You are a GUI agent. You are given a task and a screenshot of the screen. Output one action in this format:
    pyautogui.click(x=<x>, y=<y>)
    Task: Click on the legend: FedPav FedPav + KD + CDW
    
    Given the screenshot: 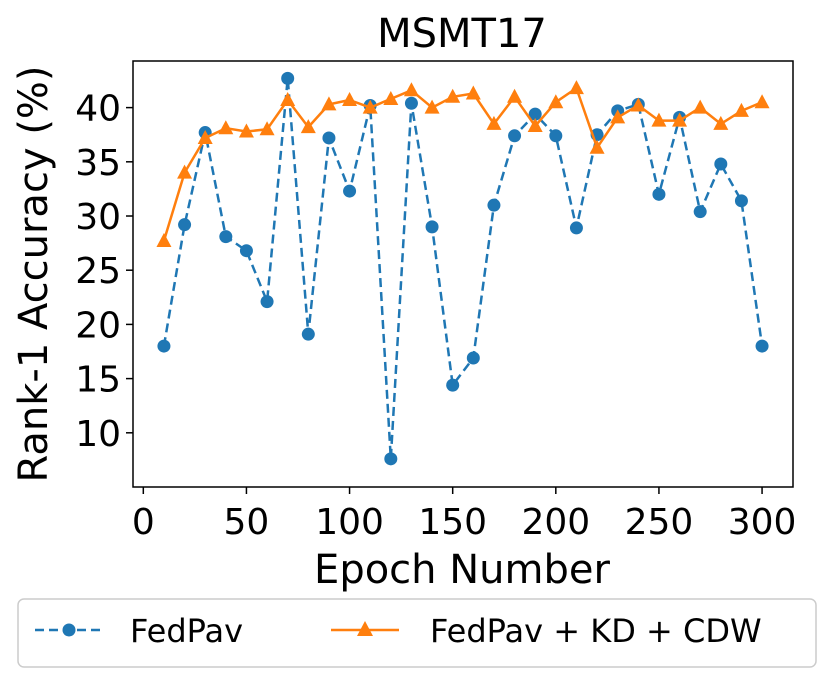 What is the action you would take?
    pyautogui.click(x=417, y=633)
    